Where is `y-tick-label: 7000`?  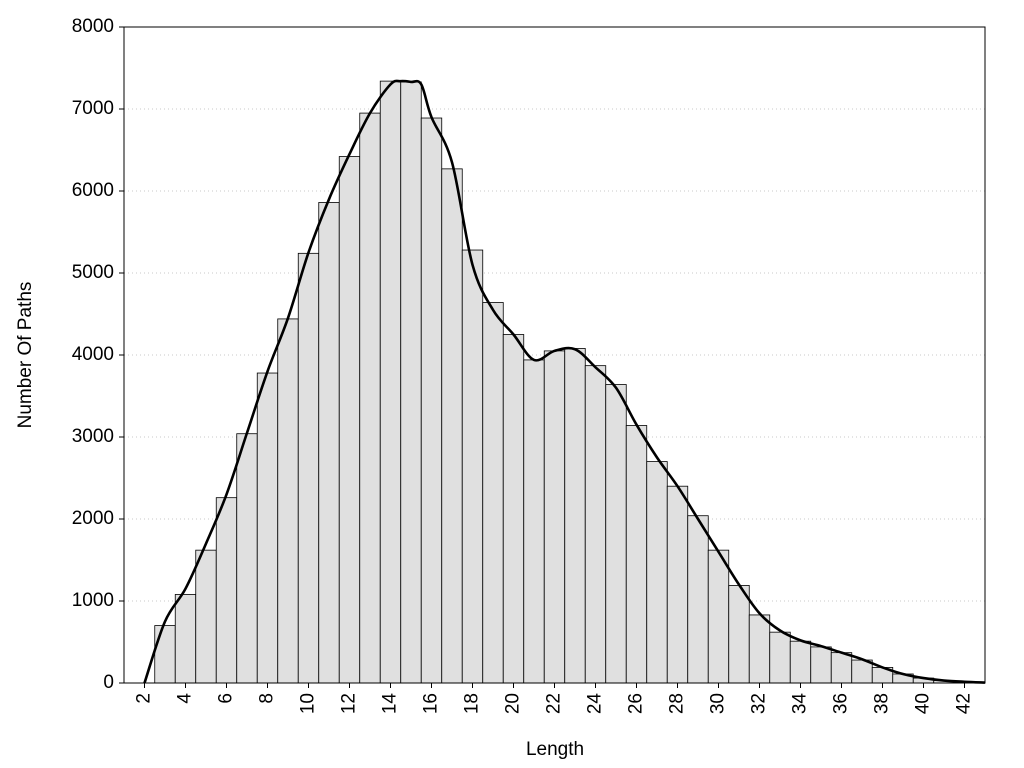 y-tick-label: 7000 is located at coordinates (93, 108).